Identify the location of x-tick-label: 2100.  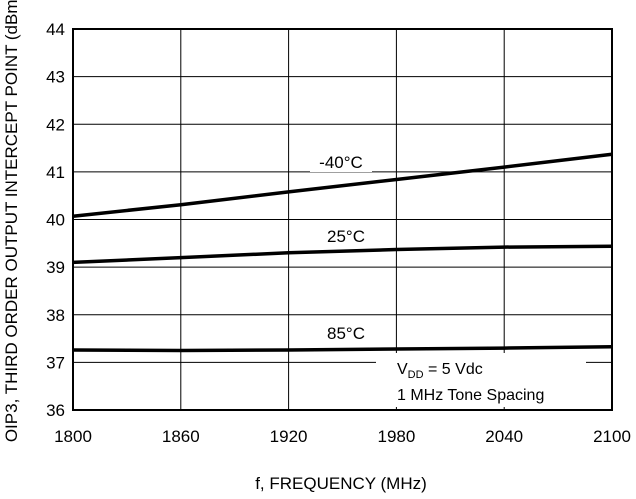
(612, 436).